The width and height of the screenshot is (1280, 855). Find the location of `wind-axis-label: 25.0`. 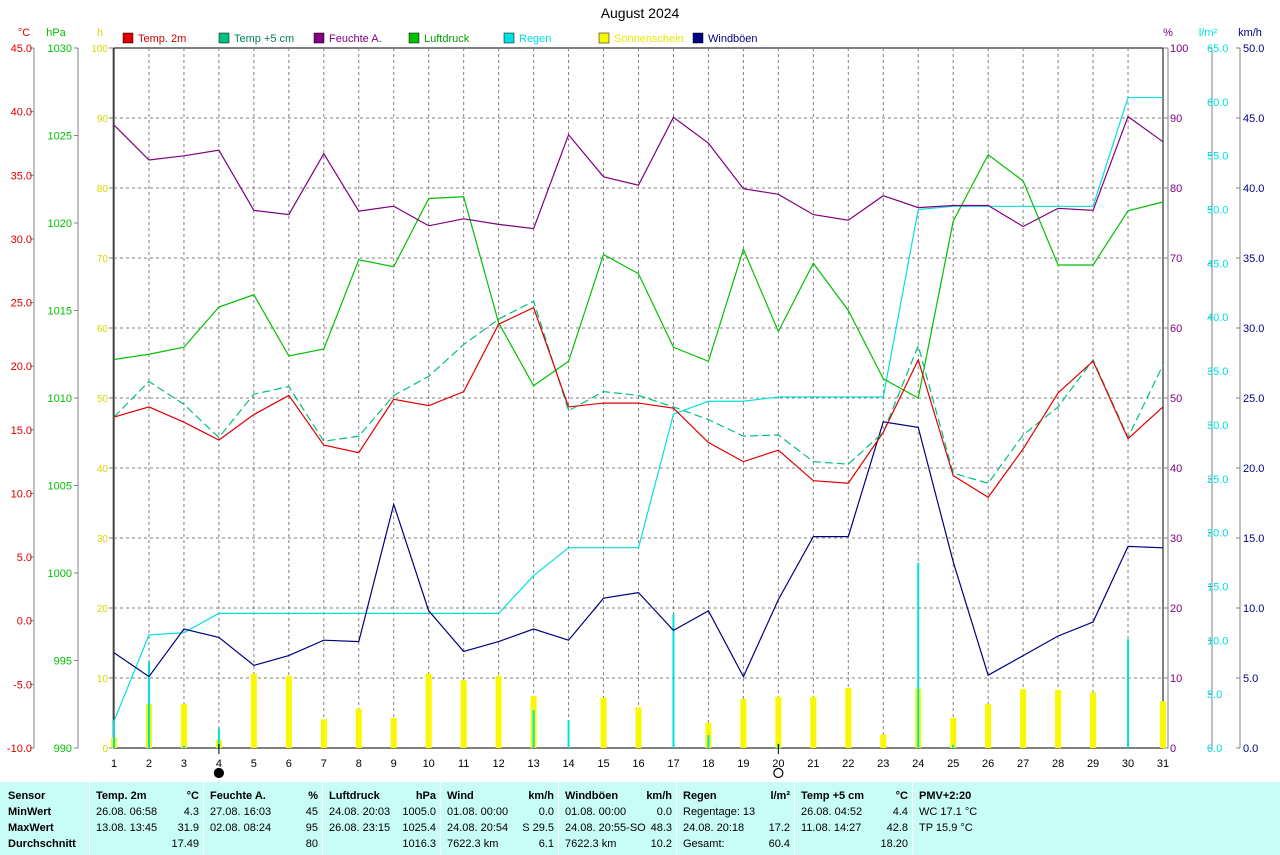

wind-axis-label: 25.0 is located at coordinates (1253, 399).